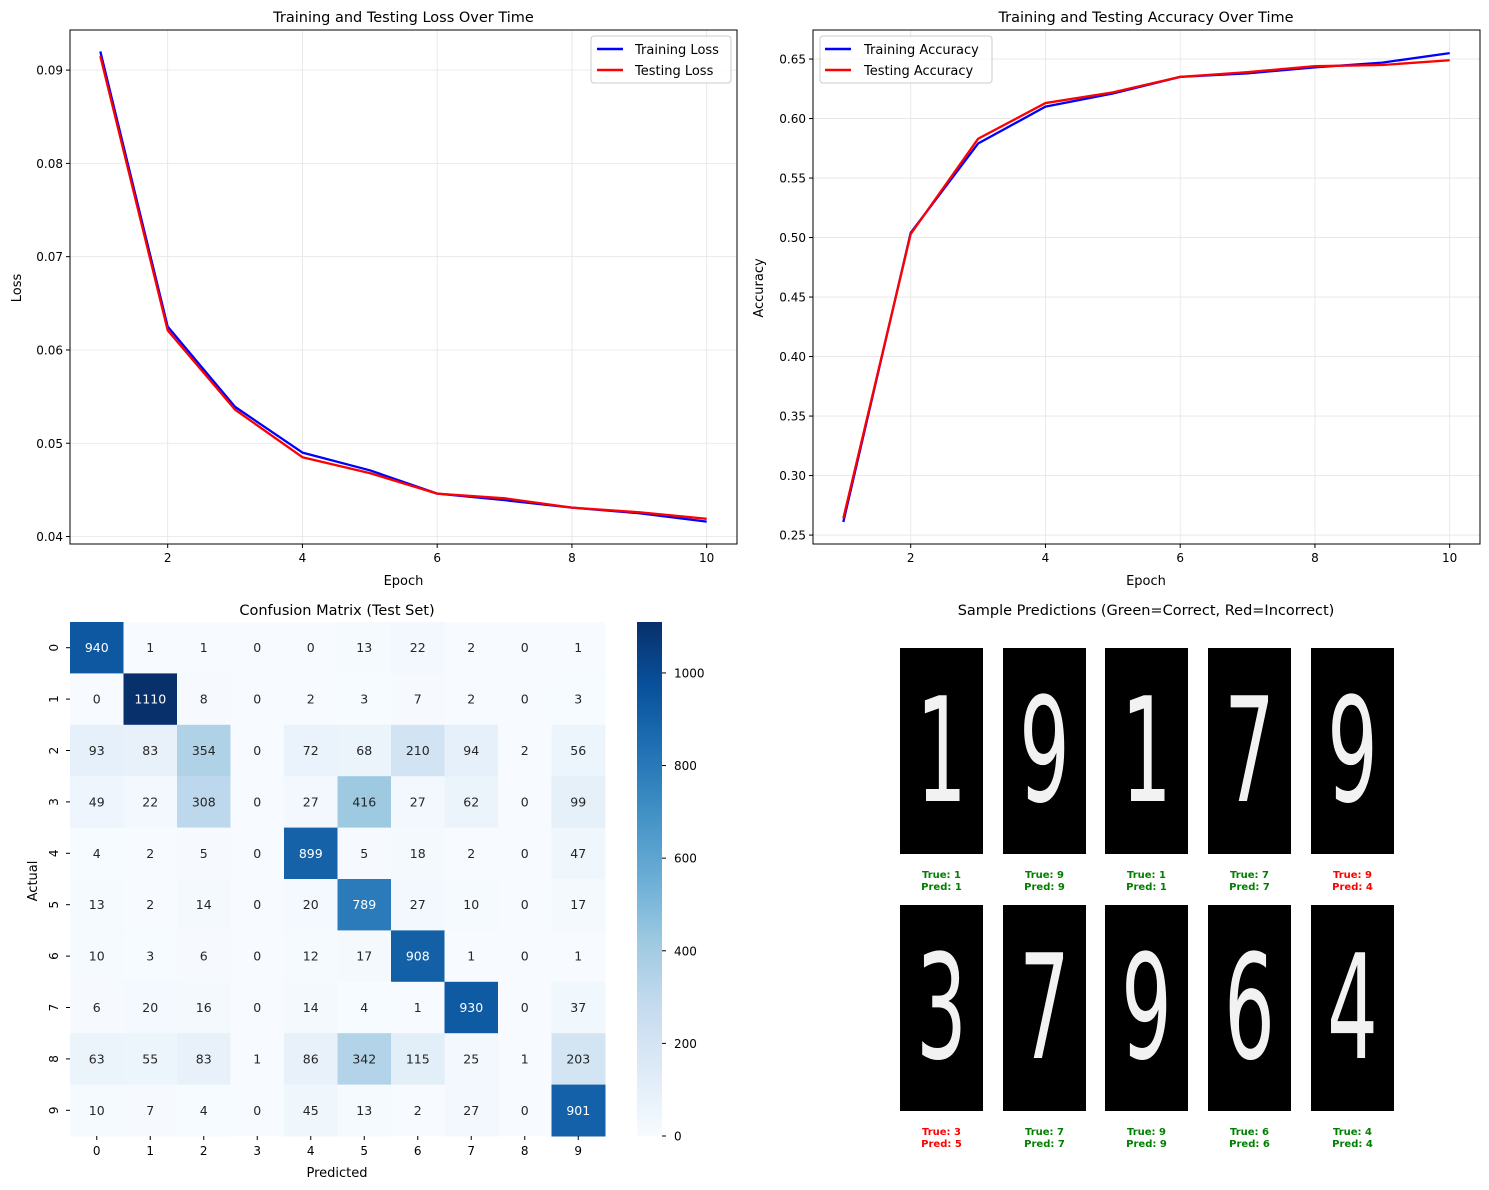 The width and height of the screenshot is (1489, 1190). I want to click on heatmap-cell-label: 930, so click(471, 1007).